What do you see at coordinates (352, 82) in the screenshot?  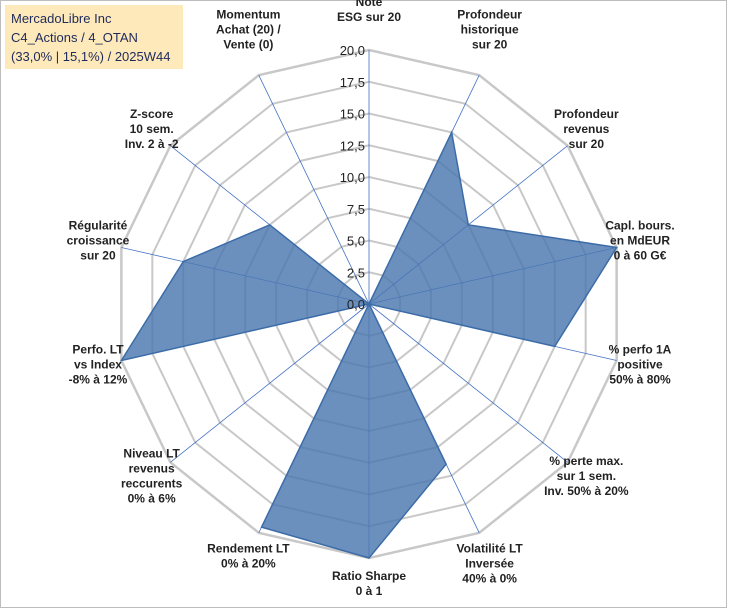 I see `tick-label: 17,5` at bounding box center [352, 82].